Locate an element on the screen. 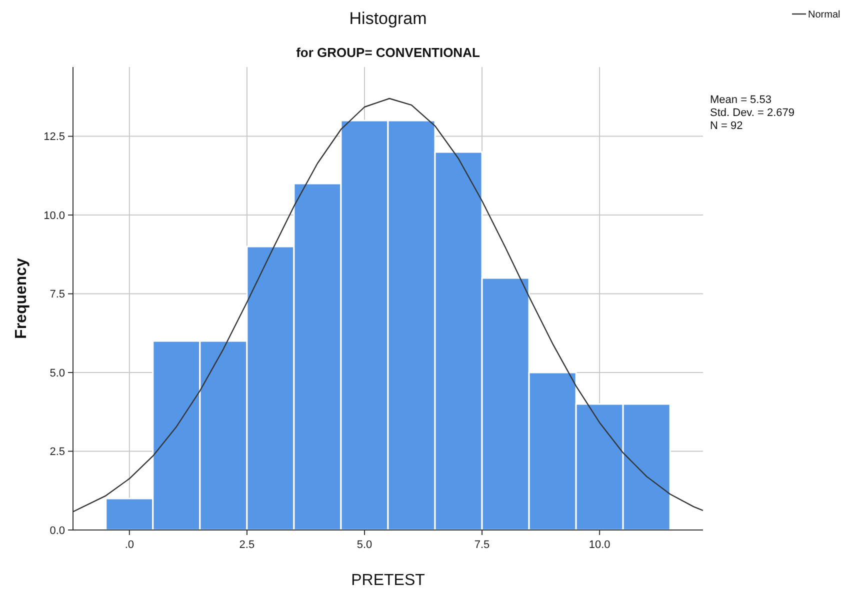  y-tick-label: 7.5 is located at coordinates (57, 294).